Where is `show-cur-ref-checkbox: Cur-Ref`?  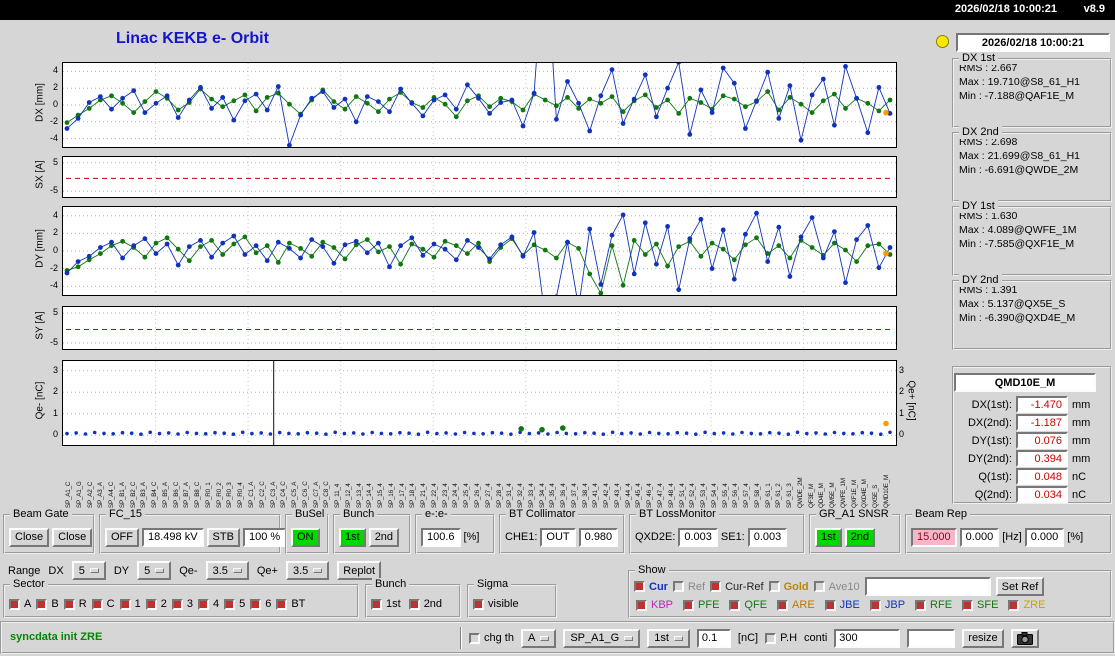 show-cur-ref-checkbox: Cur-Ref is located at coordinates (737, 587).